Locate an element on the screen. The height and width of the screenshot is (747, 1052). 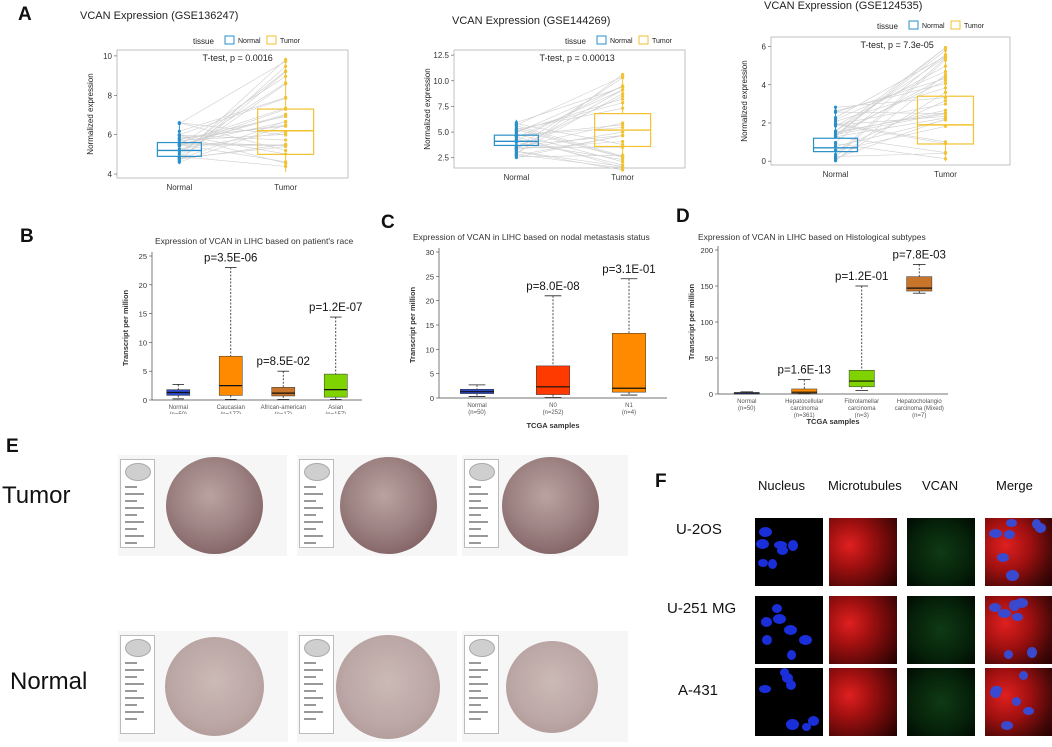
y-tick-label: 15 is located at coordinates (430, 325).